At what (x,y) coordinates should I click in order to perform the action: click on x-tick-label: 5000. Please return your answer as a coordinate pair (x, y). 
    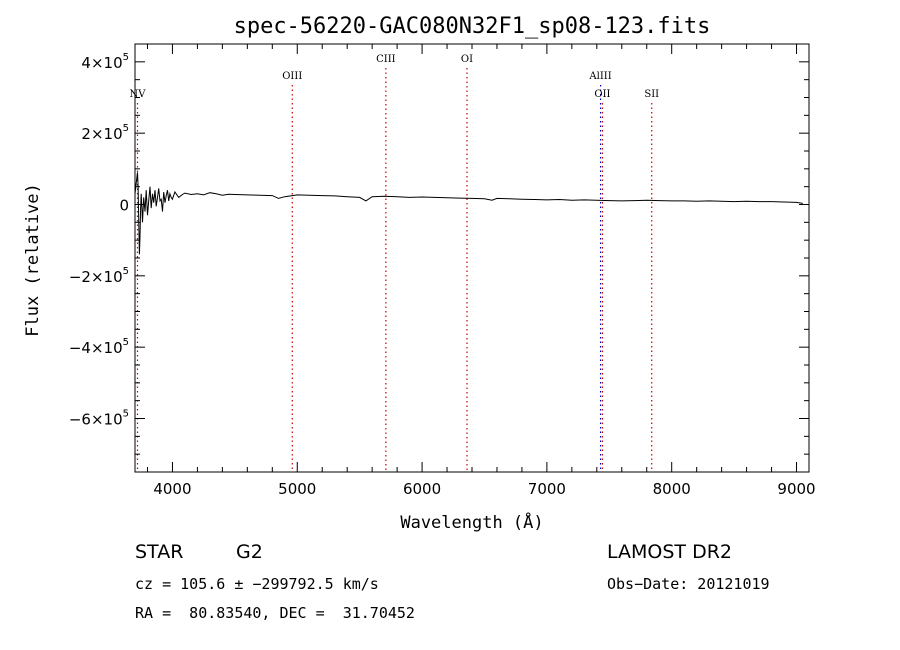
    Looking at the image, I should click on (297, 489).